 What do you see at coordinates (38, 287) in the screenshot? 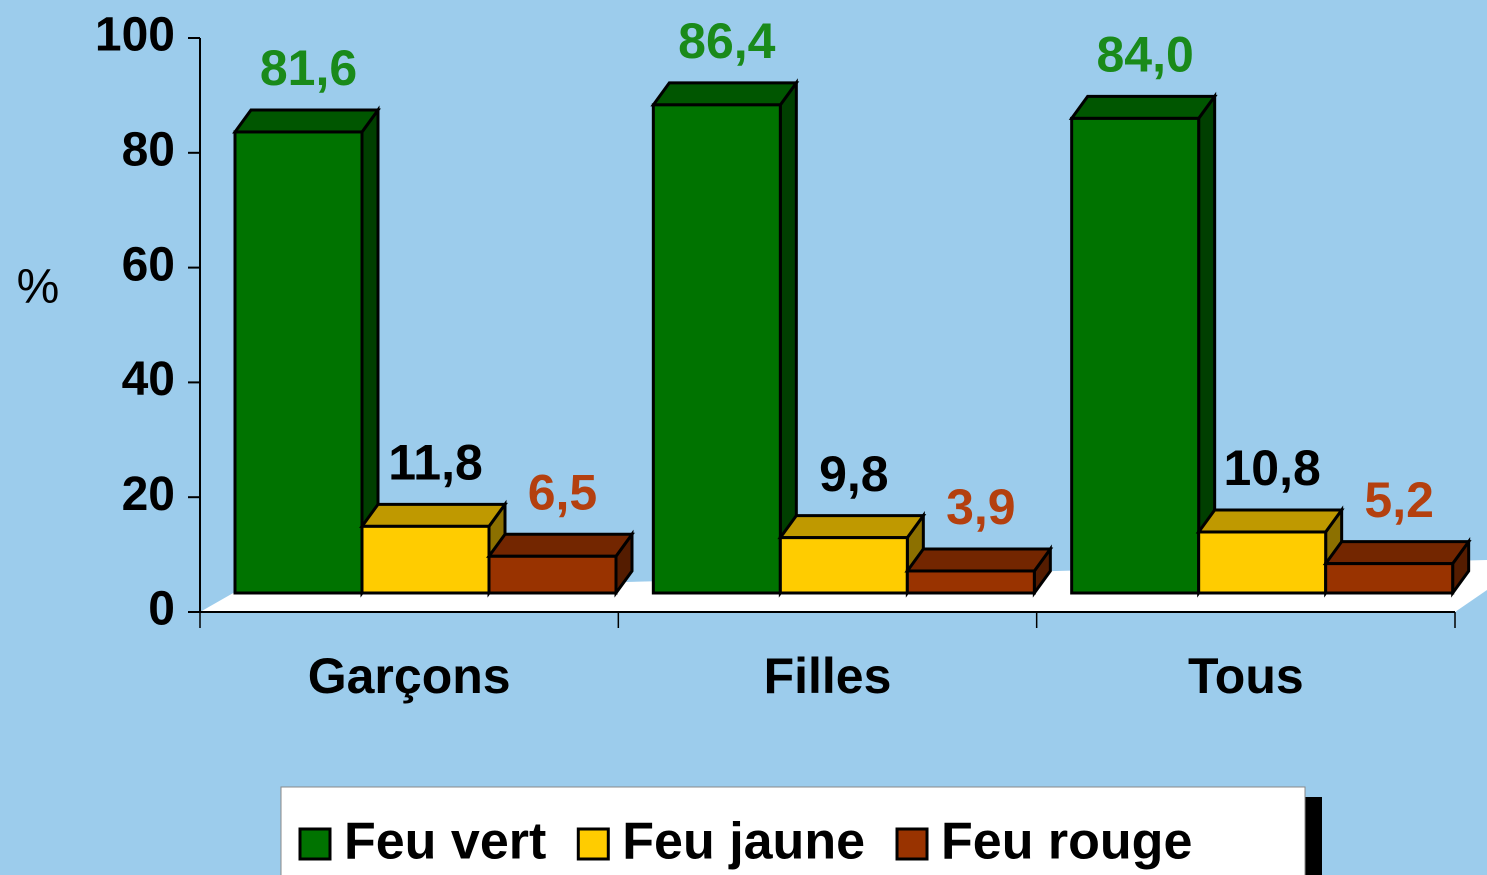
I see `y-axis-label: %` at bounding box center [38, 287].